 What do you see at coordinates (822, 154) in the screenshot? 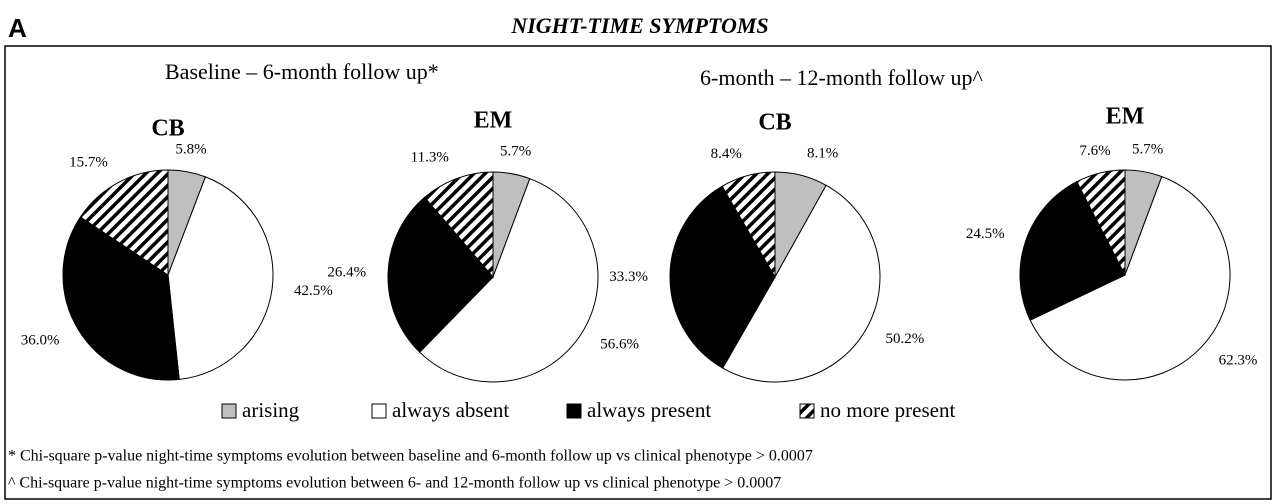
I see `data-label: 8.1%` at bounding box center [822, 154].